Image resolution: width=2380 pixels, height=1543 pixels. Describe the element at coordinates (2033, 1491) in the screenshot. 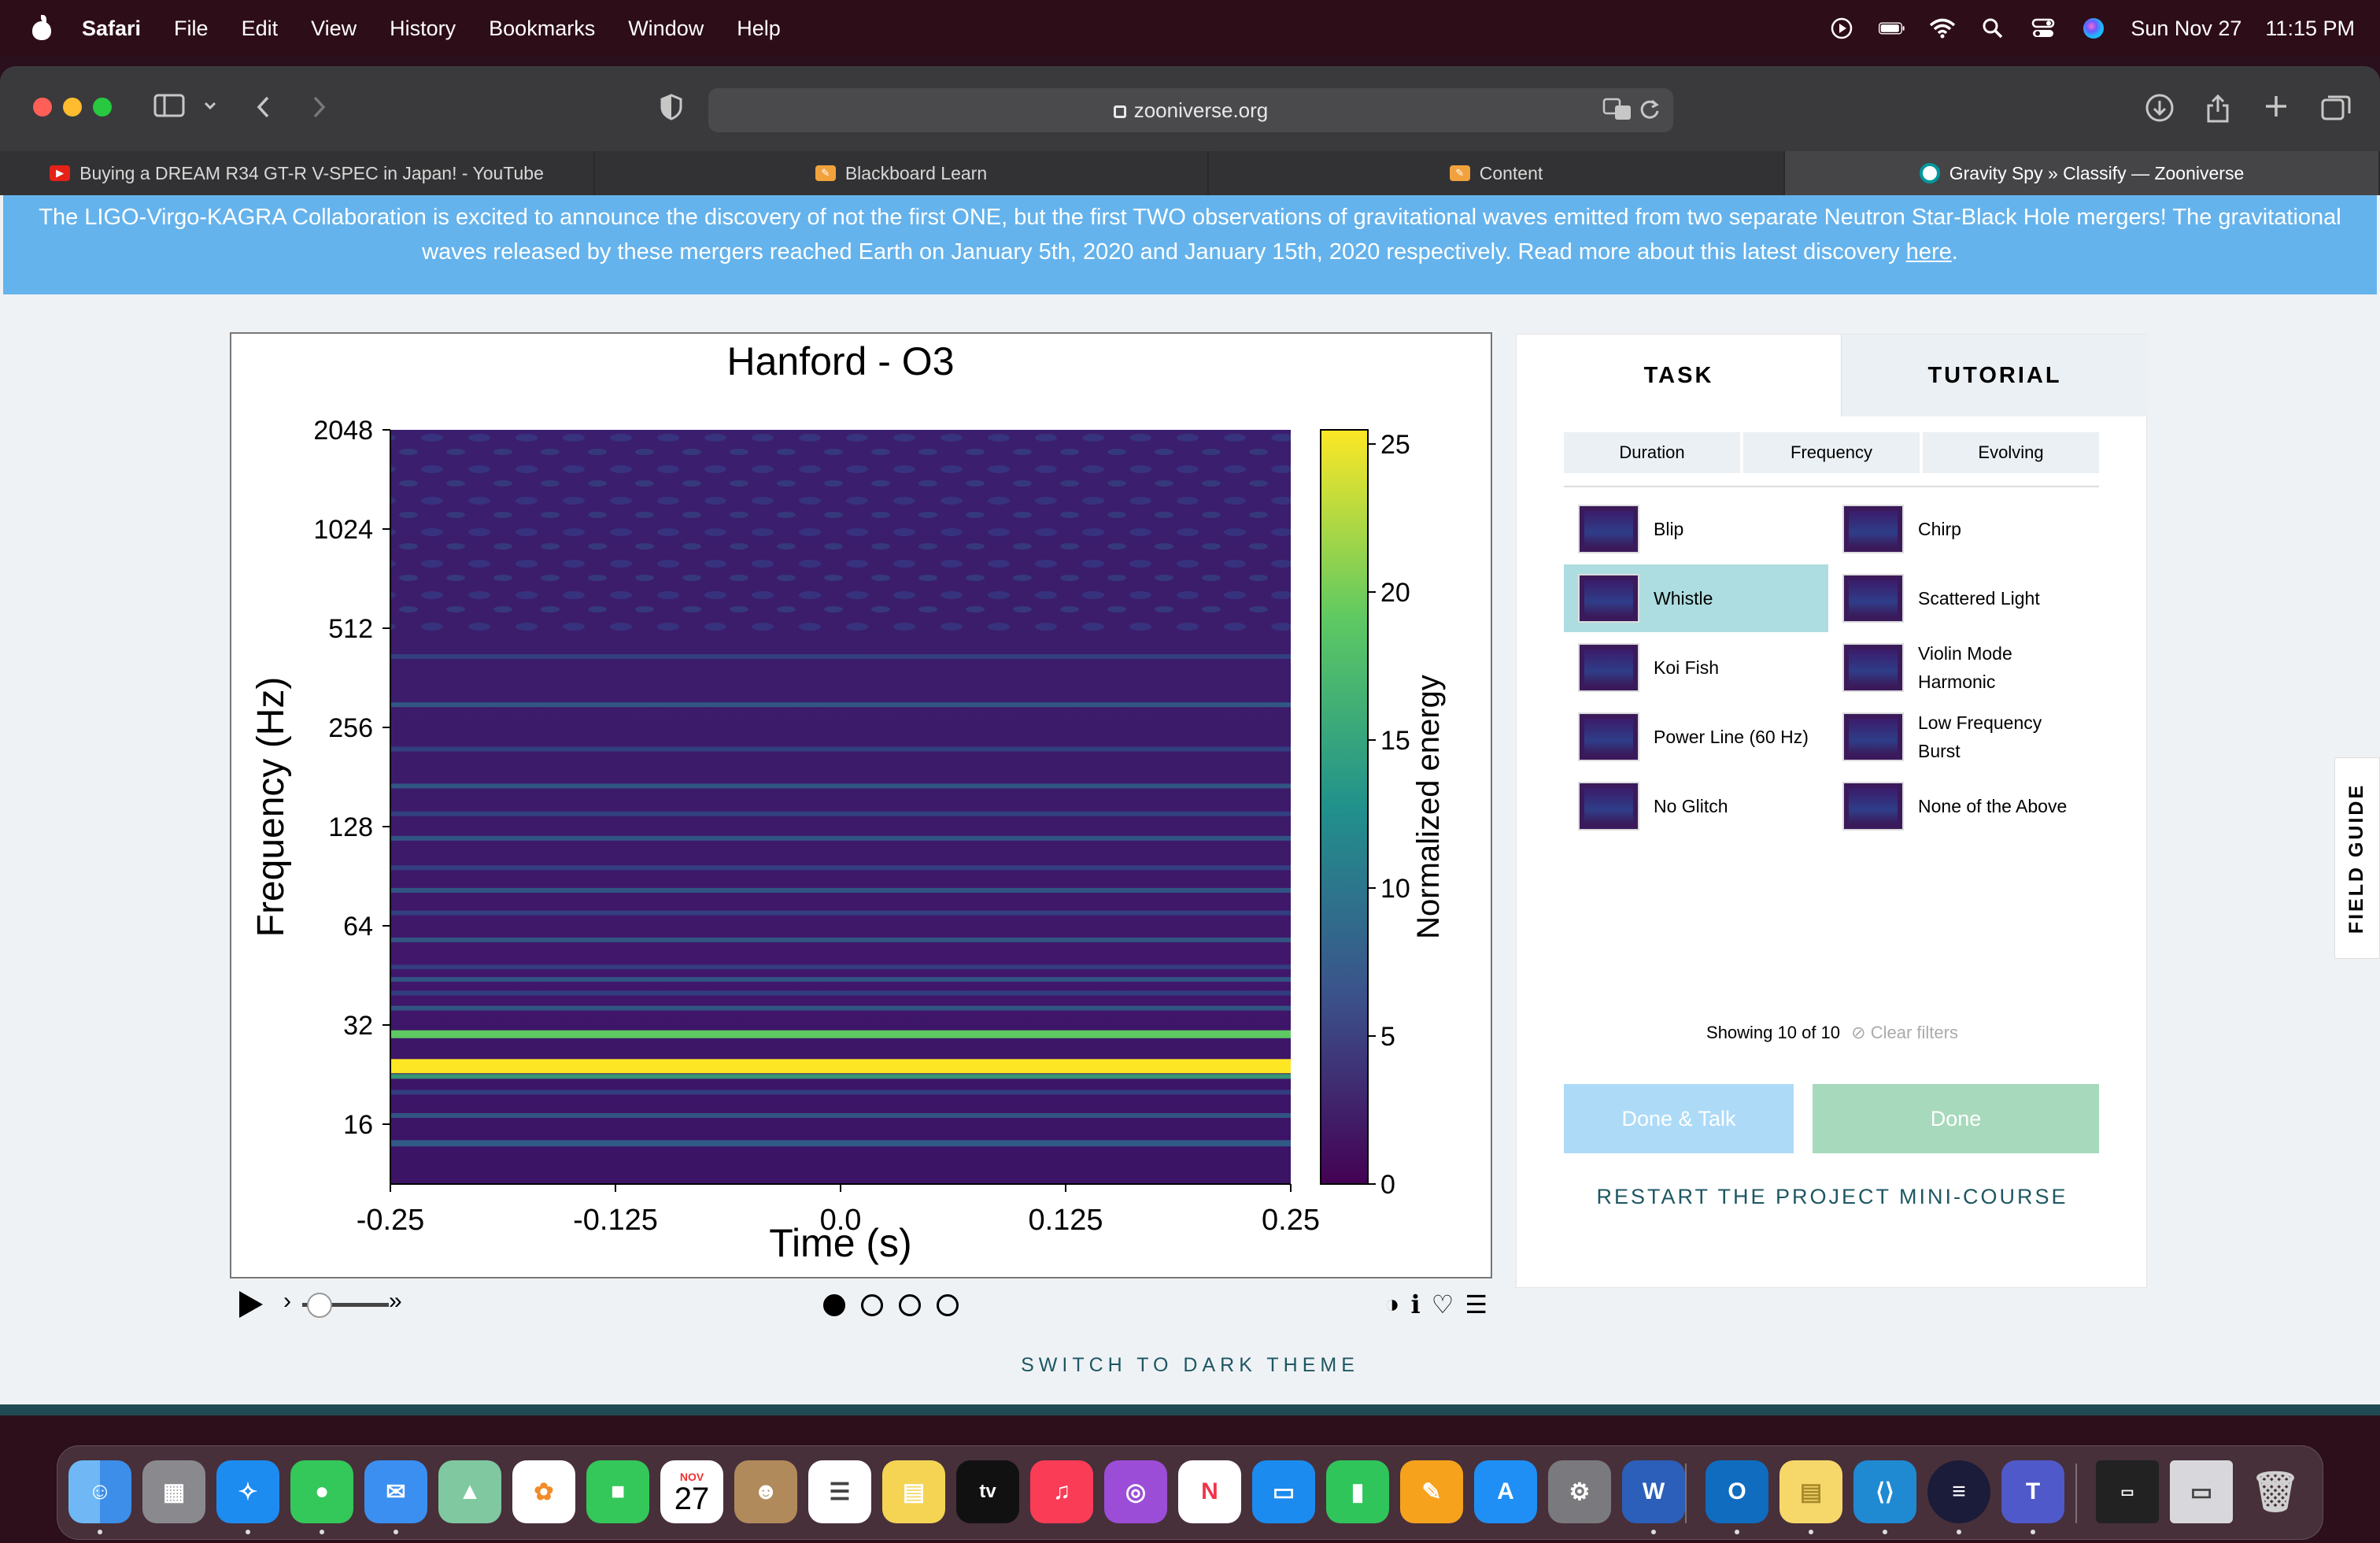

I see `teams-icon: T` at that location.